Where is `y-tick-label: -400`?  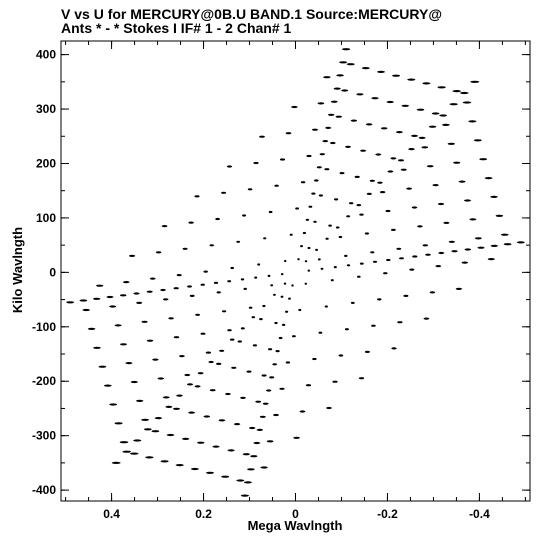 y-tick-label: -400 is located at coordinates (44, 490).